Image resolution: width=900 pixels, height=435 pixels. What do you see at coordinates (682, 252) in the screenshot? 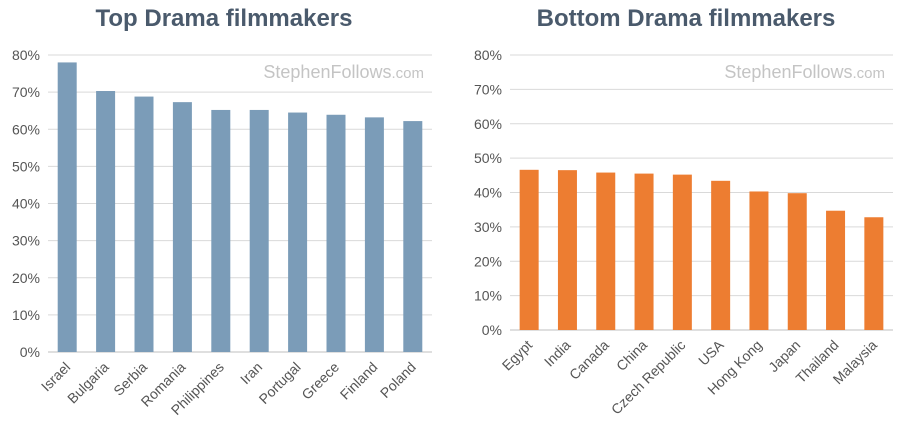
I see `bar-czech-republic` at bounding box center [682, 252].